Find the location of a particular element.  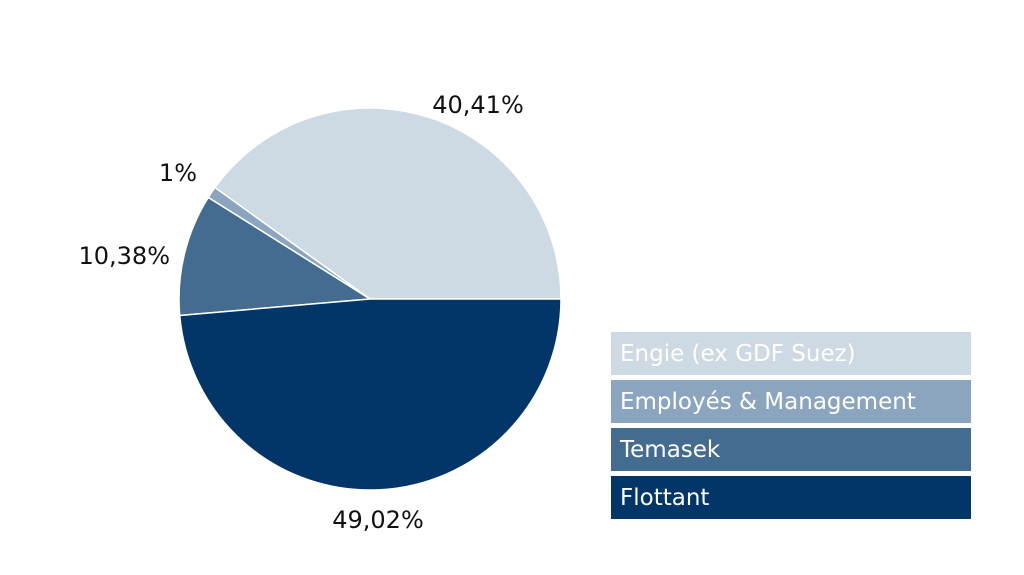

legend-label-employes: Employés & Management is located at coordinates (768, 401).